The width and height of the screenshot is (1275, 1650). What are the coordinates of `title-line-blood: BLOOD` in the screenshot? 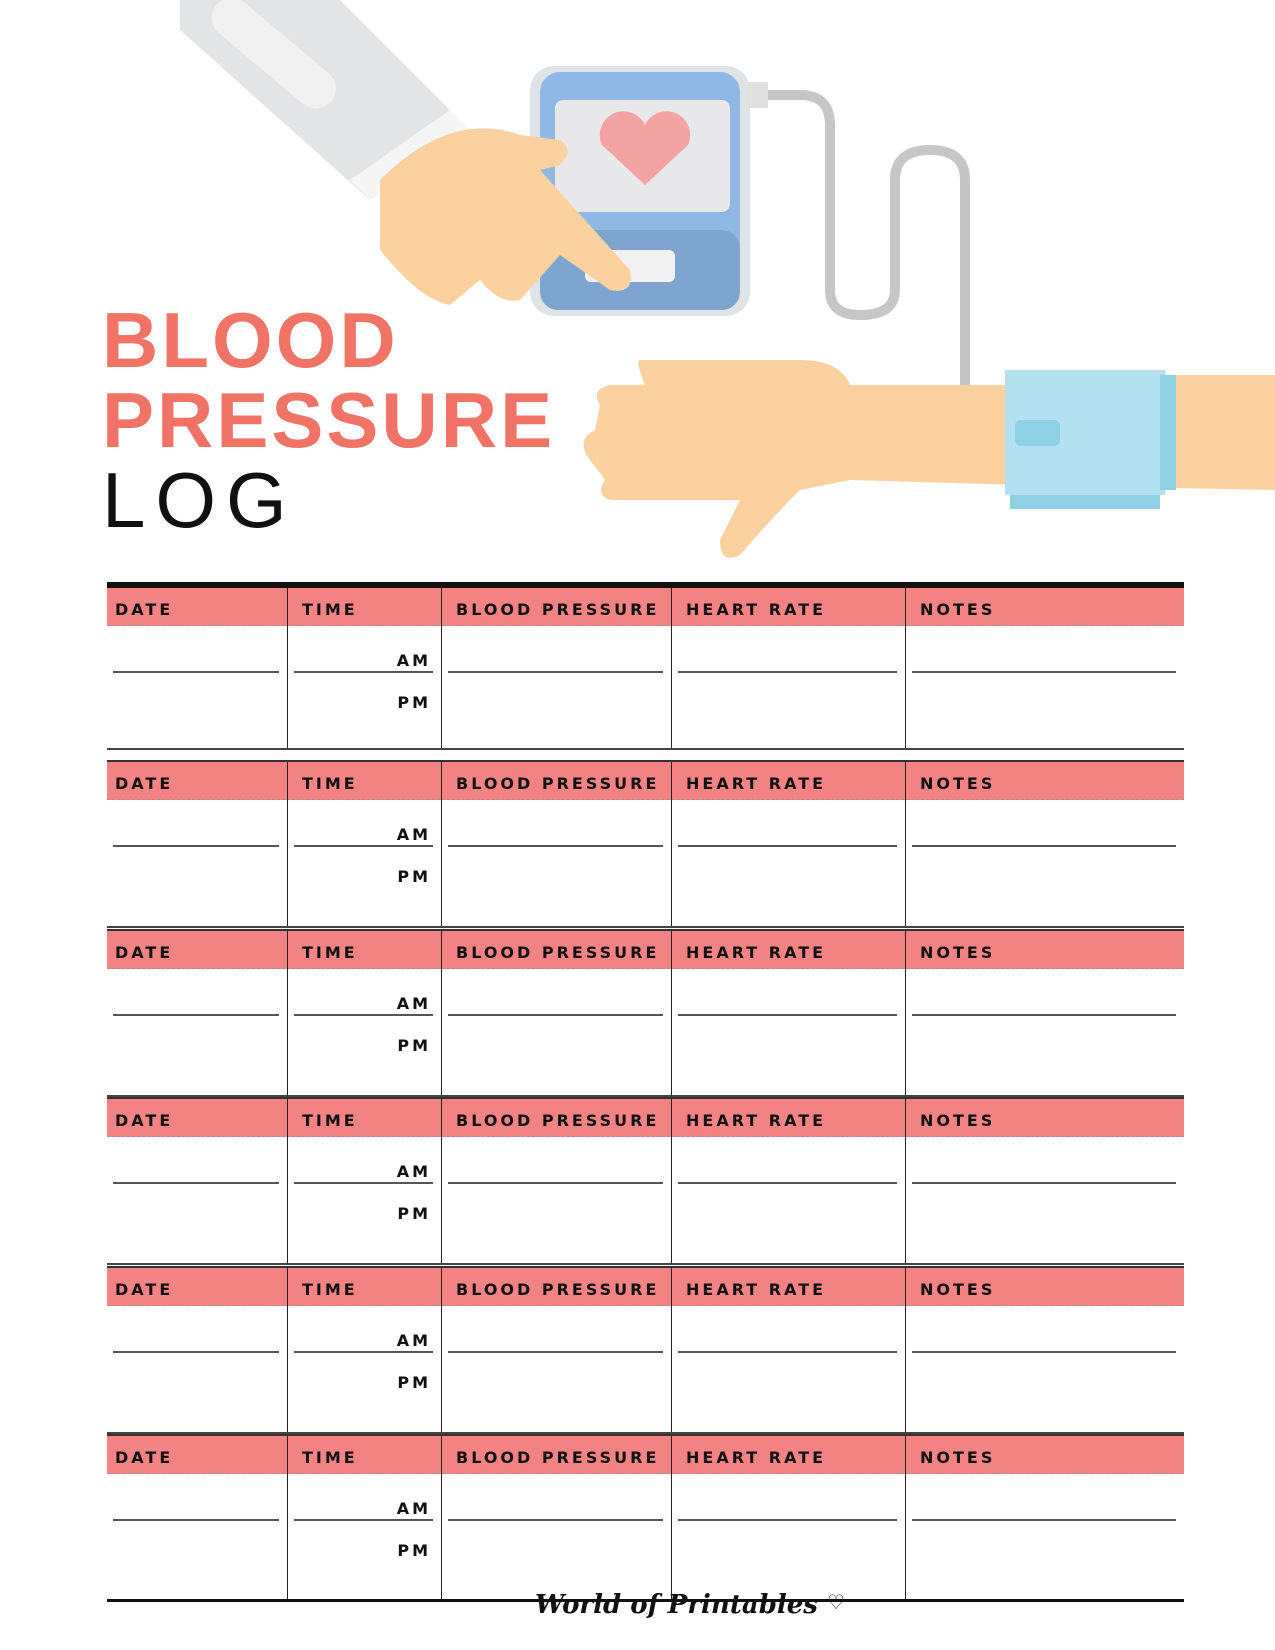 It's located at (250, 340).